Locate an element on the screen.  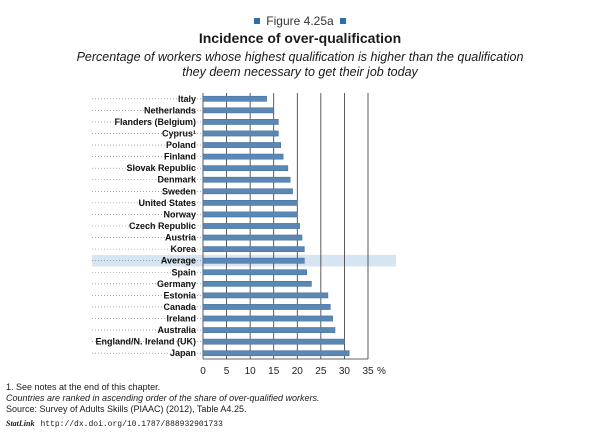
category-label: Sweden is located at coordinates (179, 191).